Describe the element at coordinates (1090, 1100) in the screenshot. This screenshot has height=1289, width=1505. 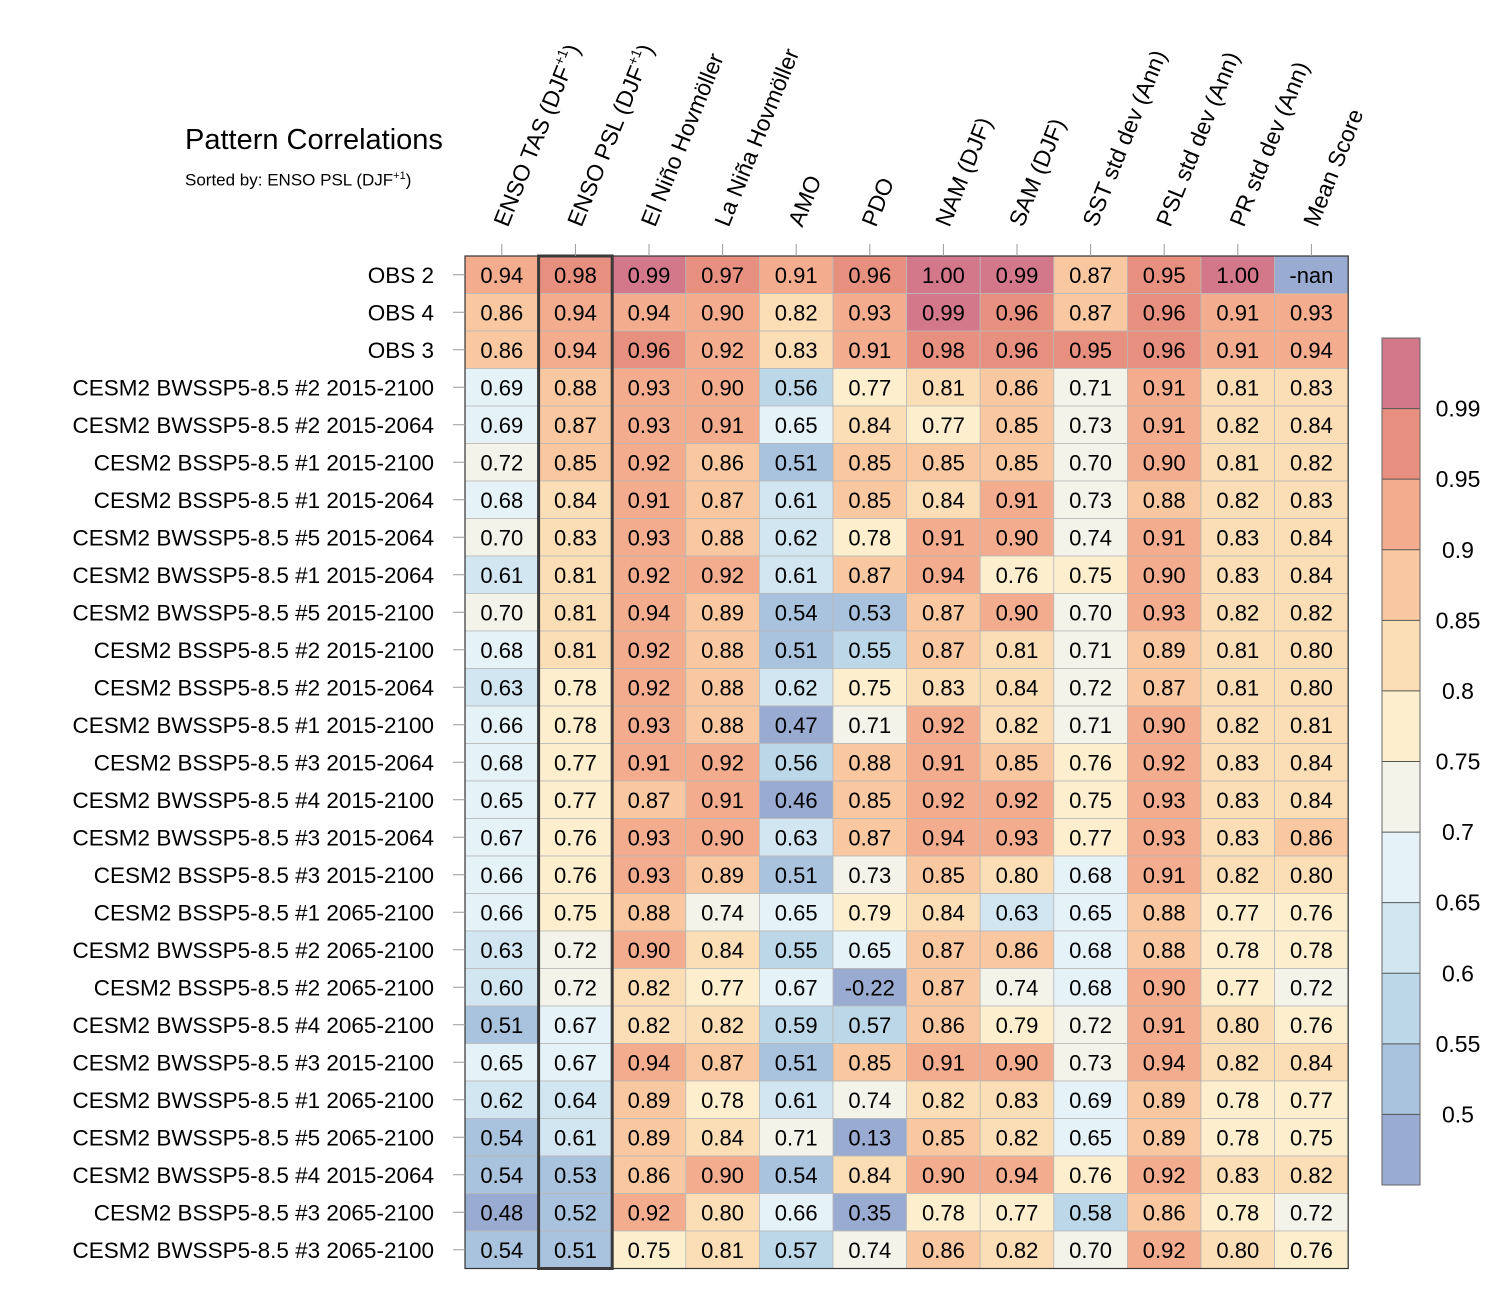
I see `cell-value: 0.69` at that location.